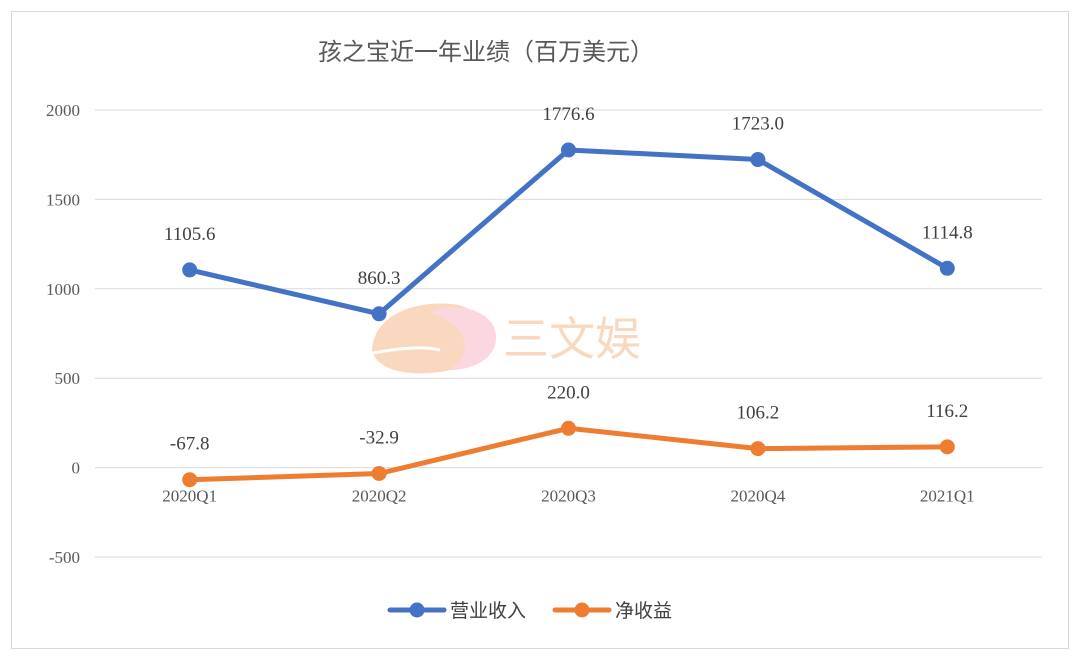  Describe the element at coordinates (947, 411) in the screenshot. I see `data-label: 116.2` at that location.